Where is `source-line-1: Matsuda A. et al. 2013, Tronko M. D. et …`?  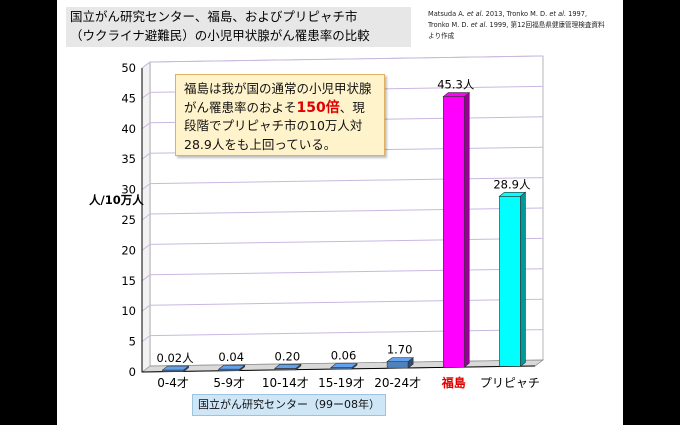 source-line-1: Matsuda A. et al. 2013, Tronko M. D. et … is located at coordinates (523, 14).